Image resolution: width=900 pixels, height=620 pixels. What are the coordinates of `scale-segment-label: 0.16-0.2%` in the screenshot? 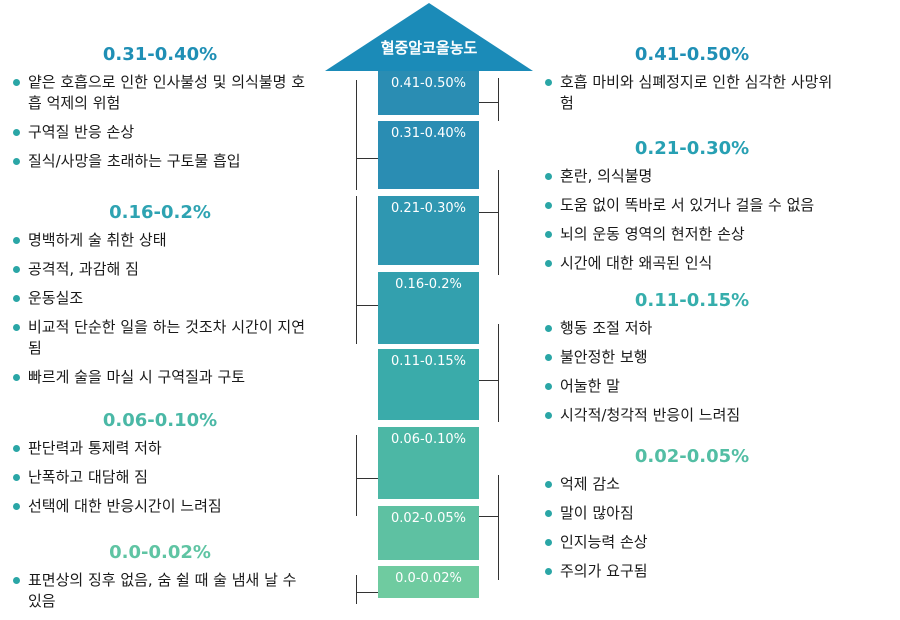 It's located at (428, 284).